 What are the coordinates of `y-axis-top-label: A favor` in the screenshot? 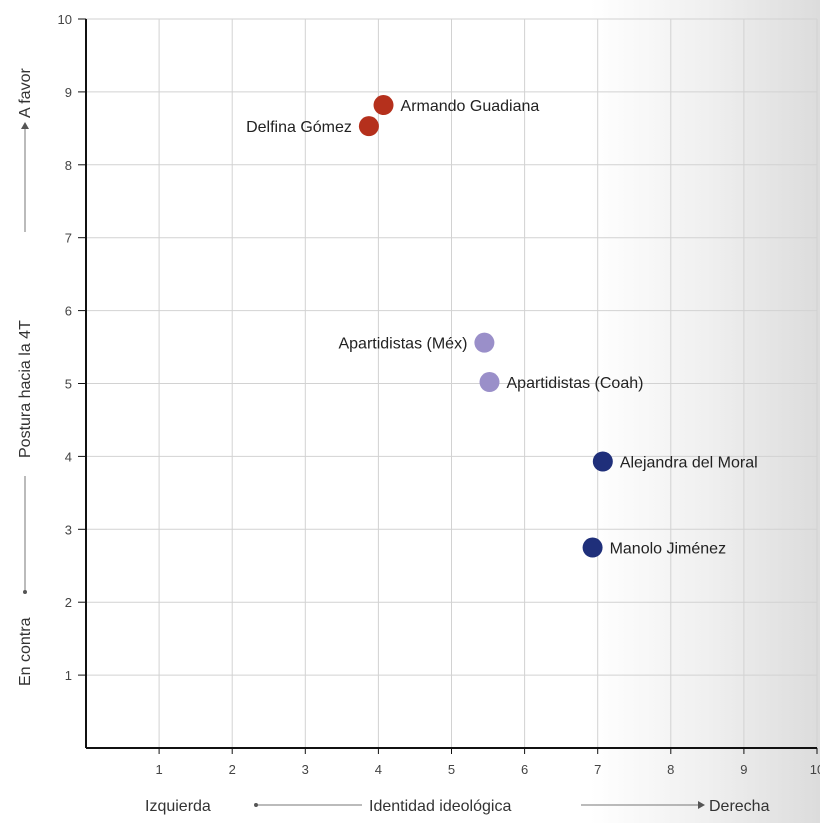 It's located at (25, 93).